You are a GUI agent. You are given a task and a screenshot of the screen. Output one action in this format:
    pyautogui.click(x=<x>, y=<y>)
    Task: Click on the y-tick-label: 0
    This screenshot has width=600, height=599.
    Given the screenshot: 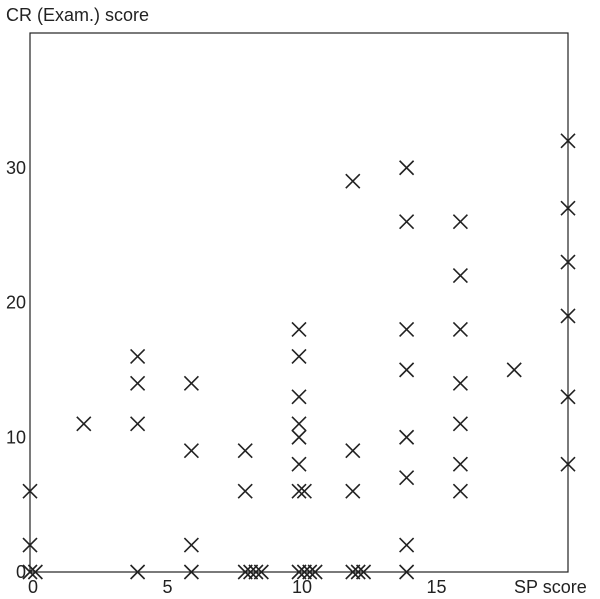 What is the action you would take?
    pyautogui.click(x=21, y=572)
    